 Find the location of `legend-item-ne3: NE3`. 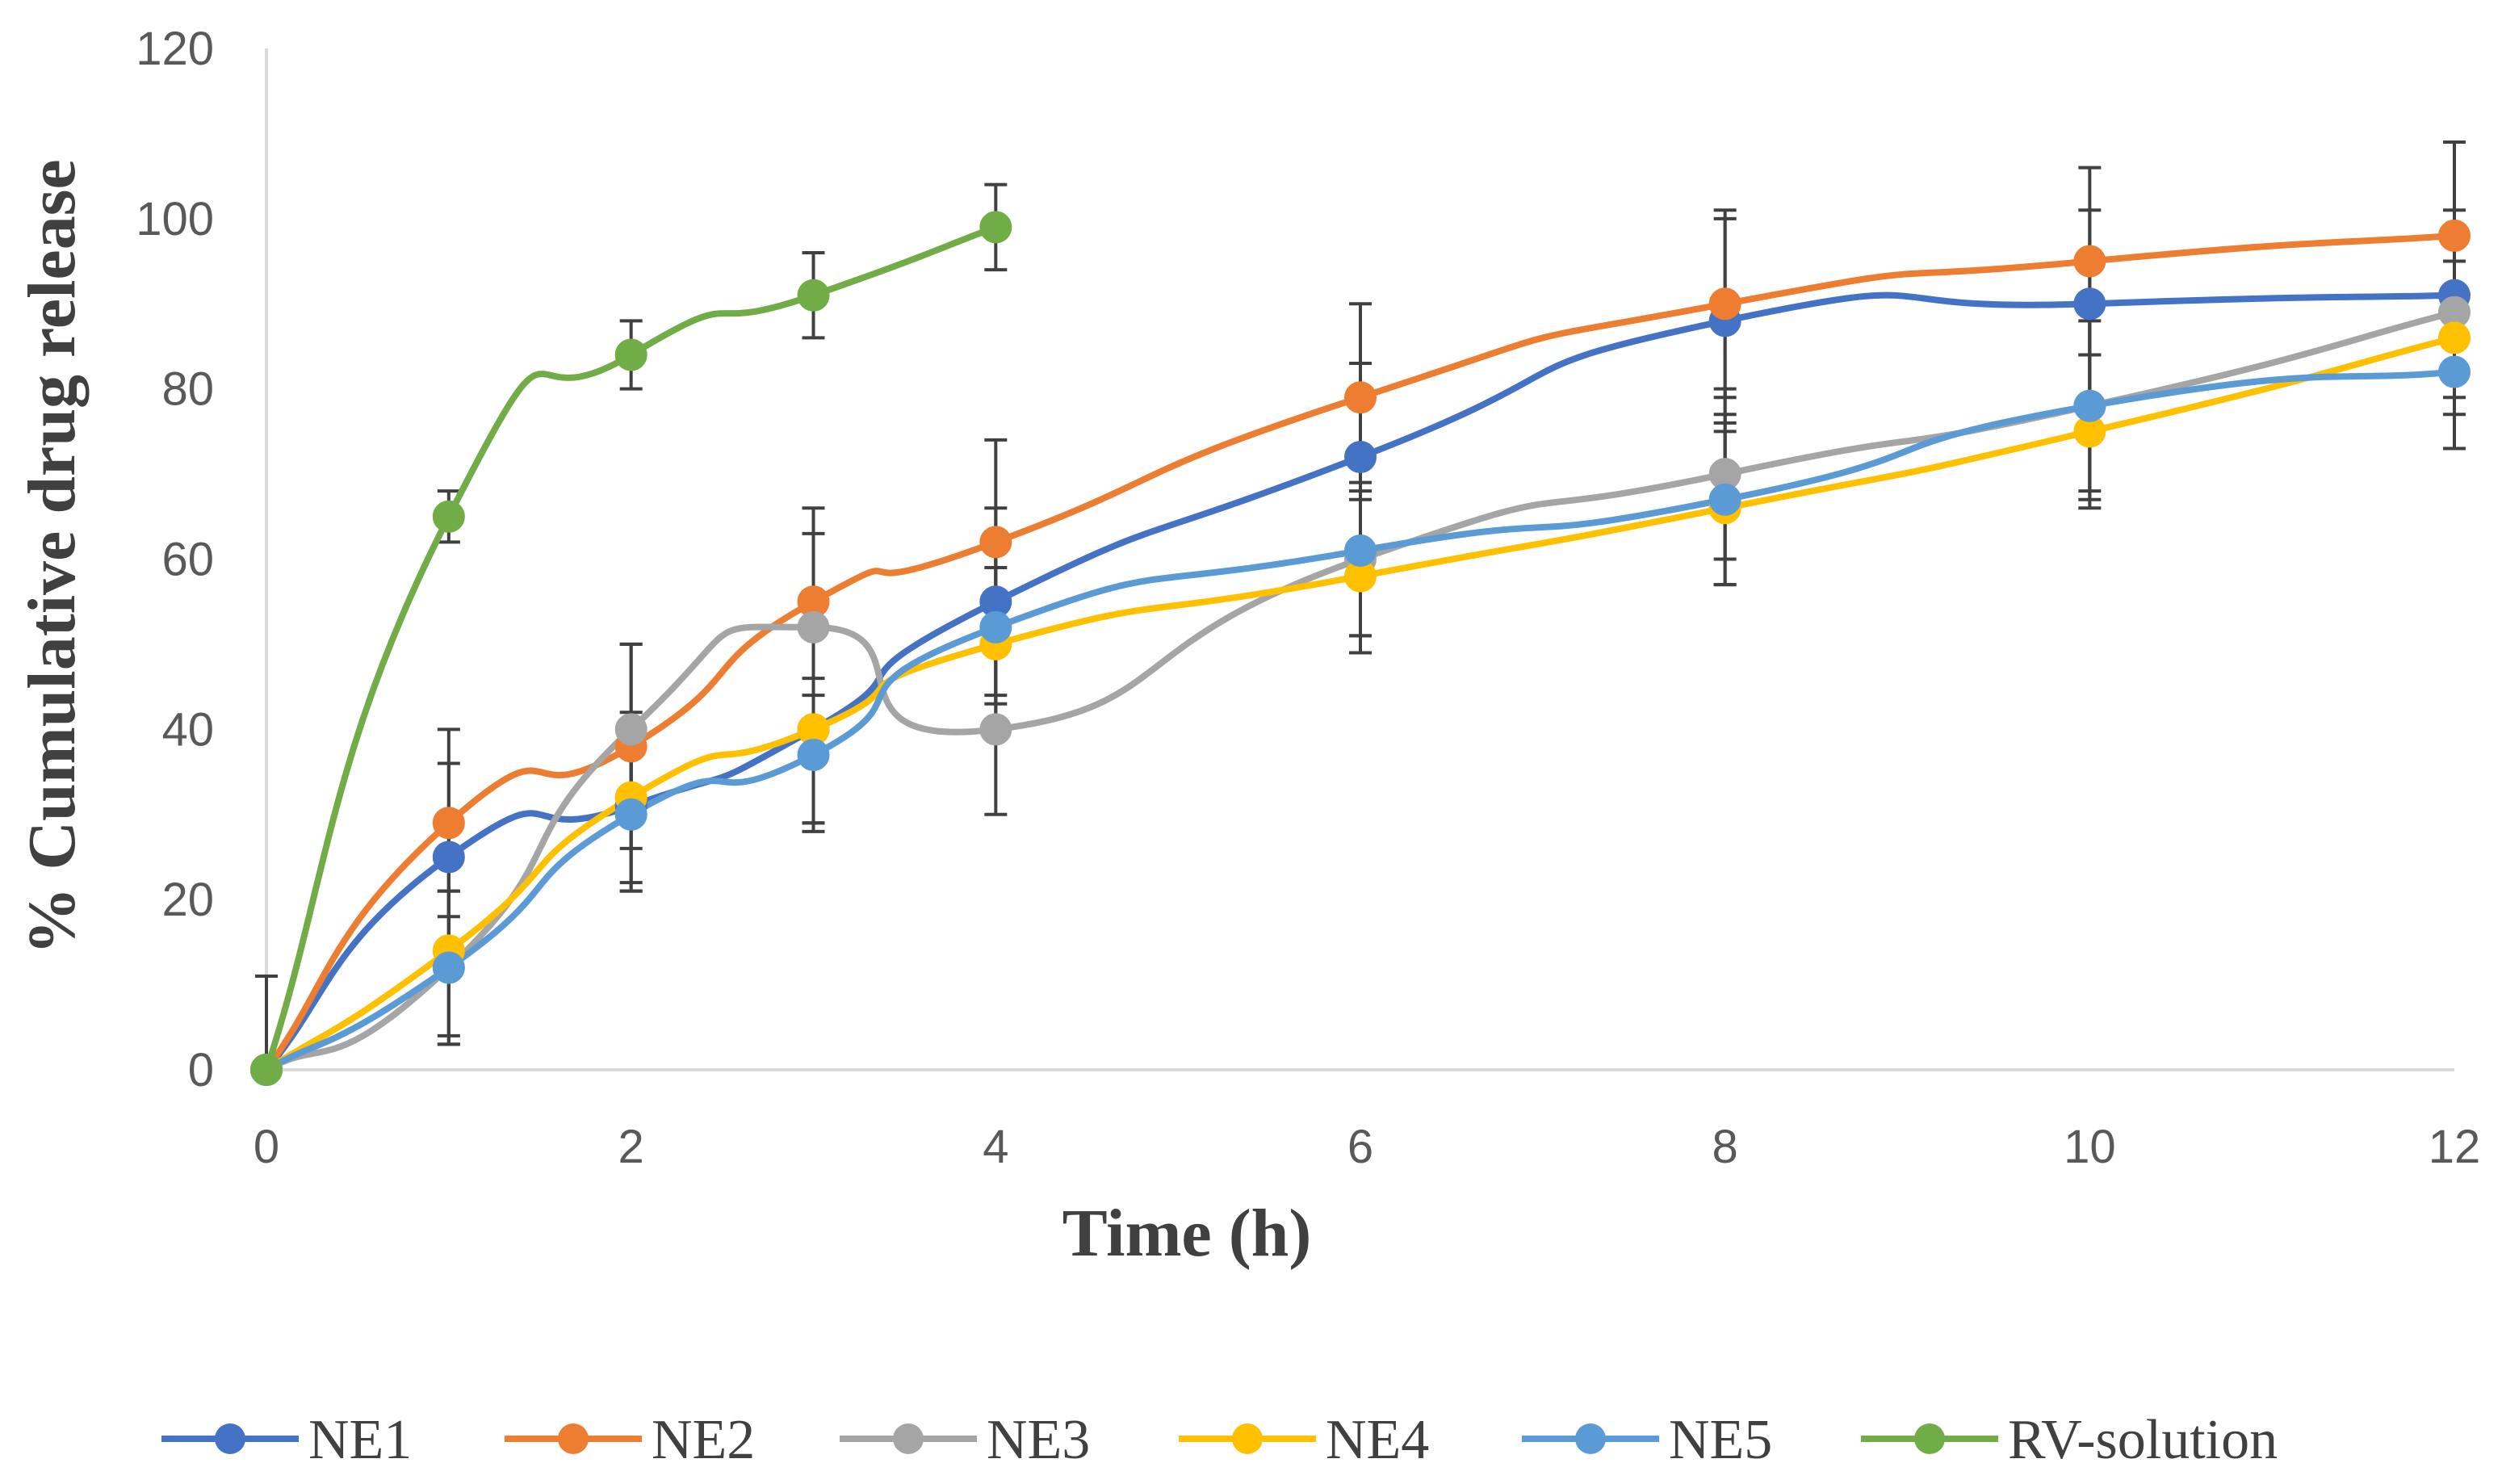

legend-item-ne3: NE3 is located at coordinates (965, 1440).